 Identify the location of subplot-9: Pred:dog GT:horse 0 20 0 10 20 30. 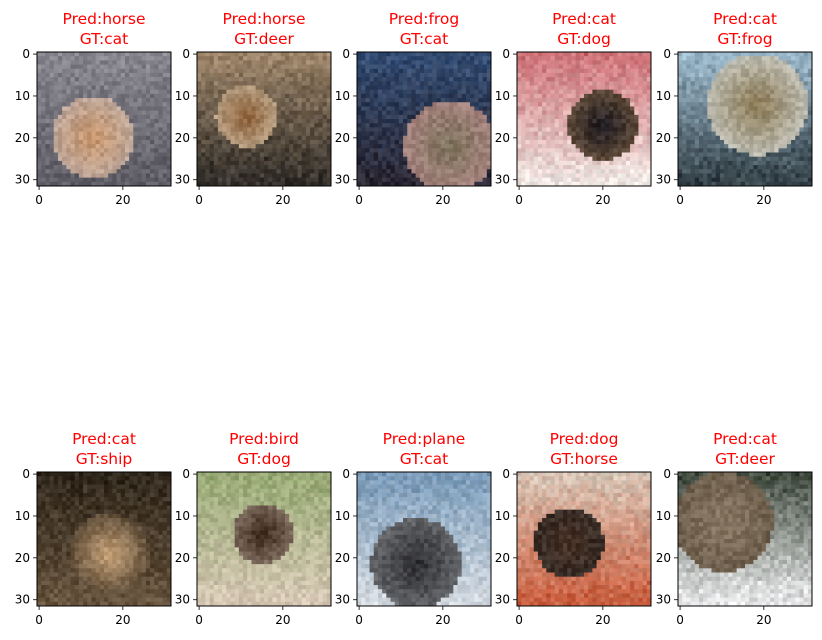
(573, 528).